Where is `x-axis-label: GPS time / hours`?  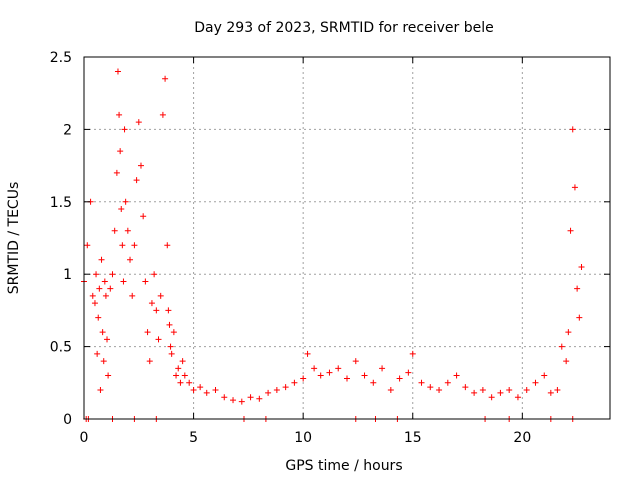
x-axis-label: GPS time / hours is located at coordinates (343, 466).